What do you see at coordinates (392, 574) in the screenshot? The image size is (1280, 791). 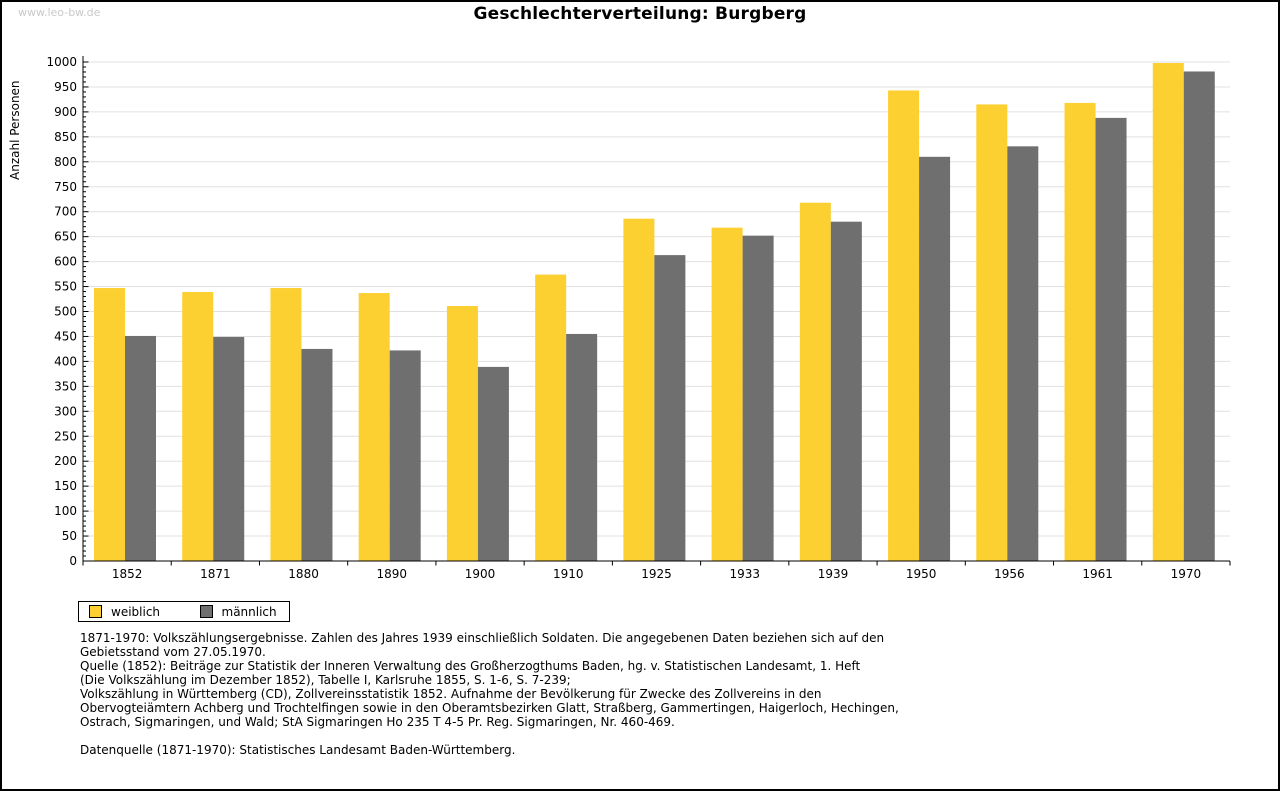 I see `x-tick-label: 1890` at bounding box center [392, 574].